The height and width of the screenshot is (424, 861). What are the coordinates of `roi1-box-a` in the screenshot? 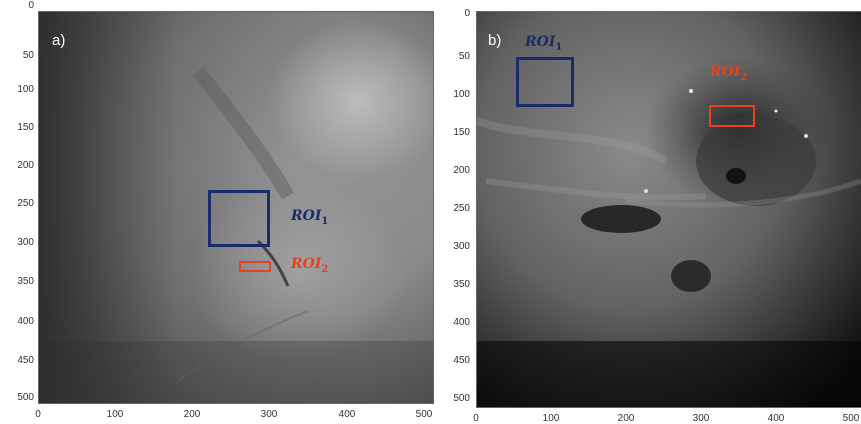 It's located at (239, 218).